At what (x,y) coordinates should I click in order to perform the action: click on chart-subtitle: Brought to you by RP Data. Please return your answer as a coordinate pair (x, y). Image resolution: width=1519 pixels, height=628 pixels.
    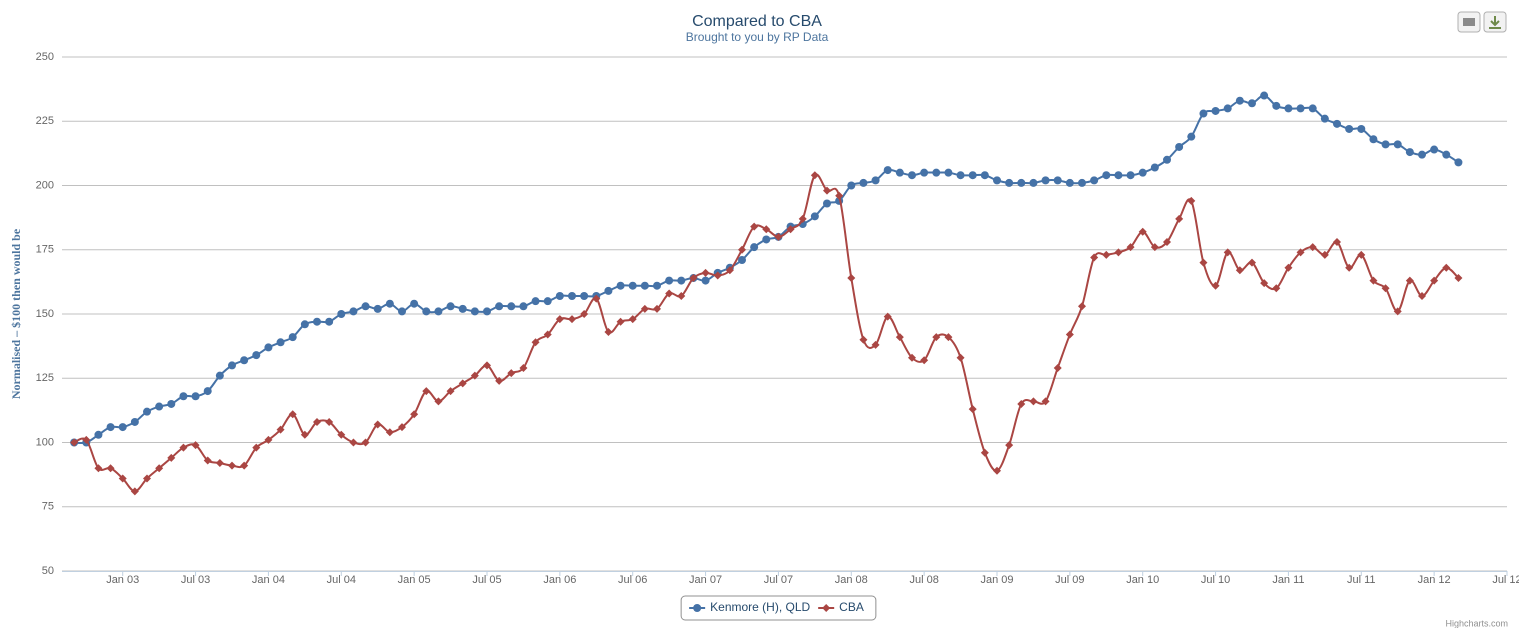
    Looking at the image, I should click on (757, 37).